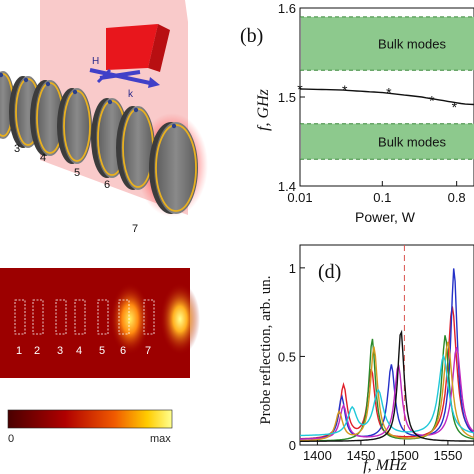 This screenshot has height=474, width=474. Describe the element at coordinates (299, 197) in the screenshot. I see `x-tick-label: 0.01` at that location.